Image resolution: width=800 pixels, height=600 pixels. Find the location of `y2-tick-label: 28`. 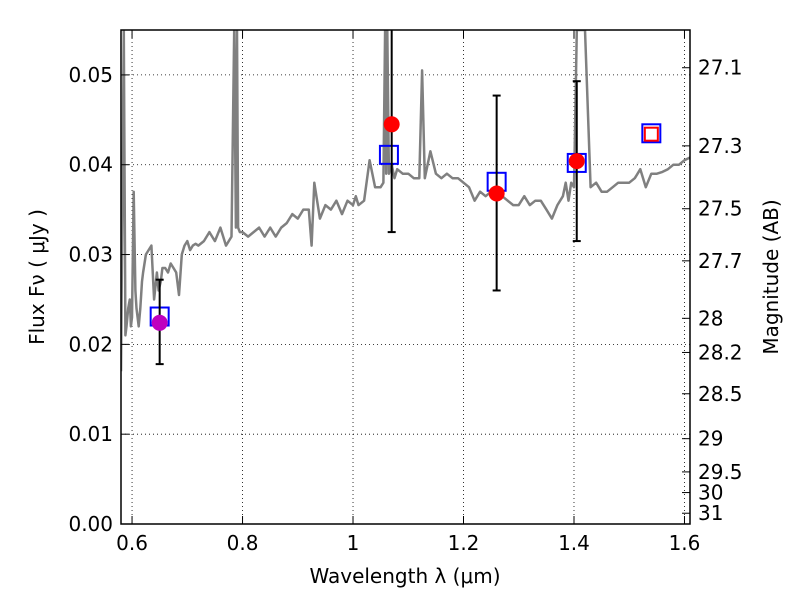

y2-tick-label: 28 is located at coordinates (710, 318).